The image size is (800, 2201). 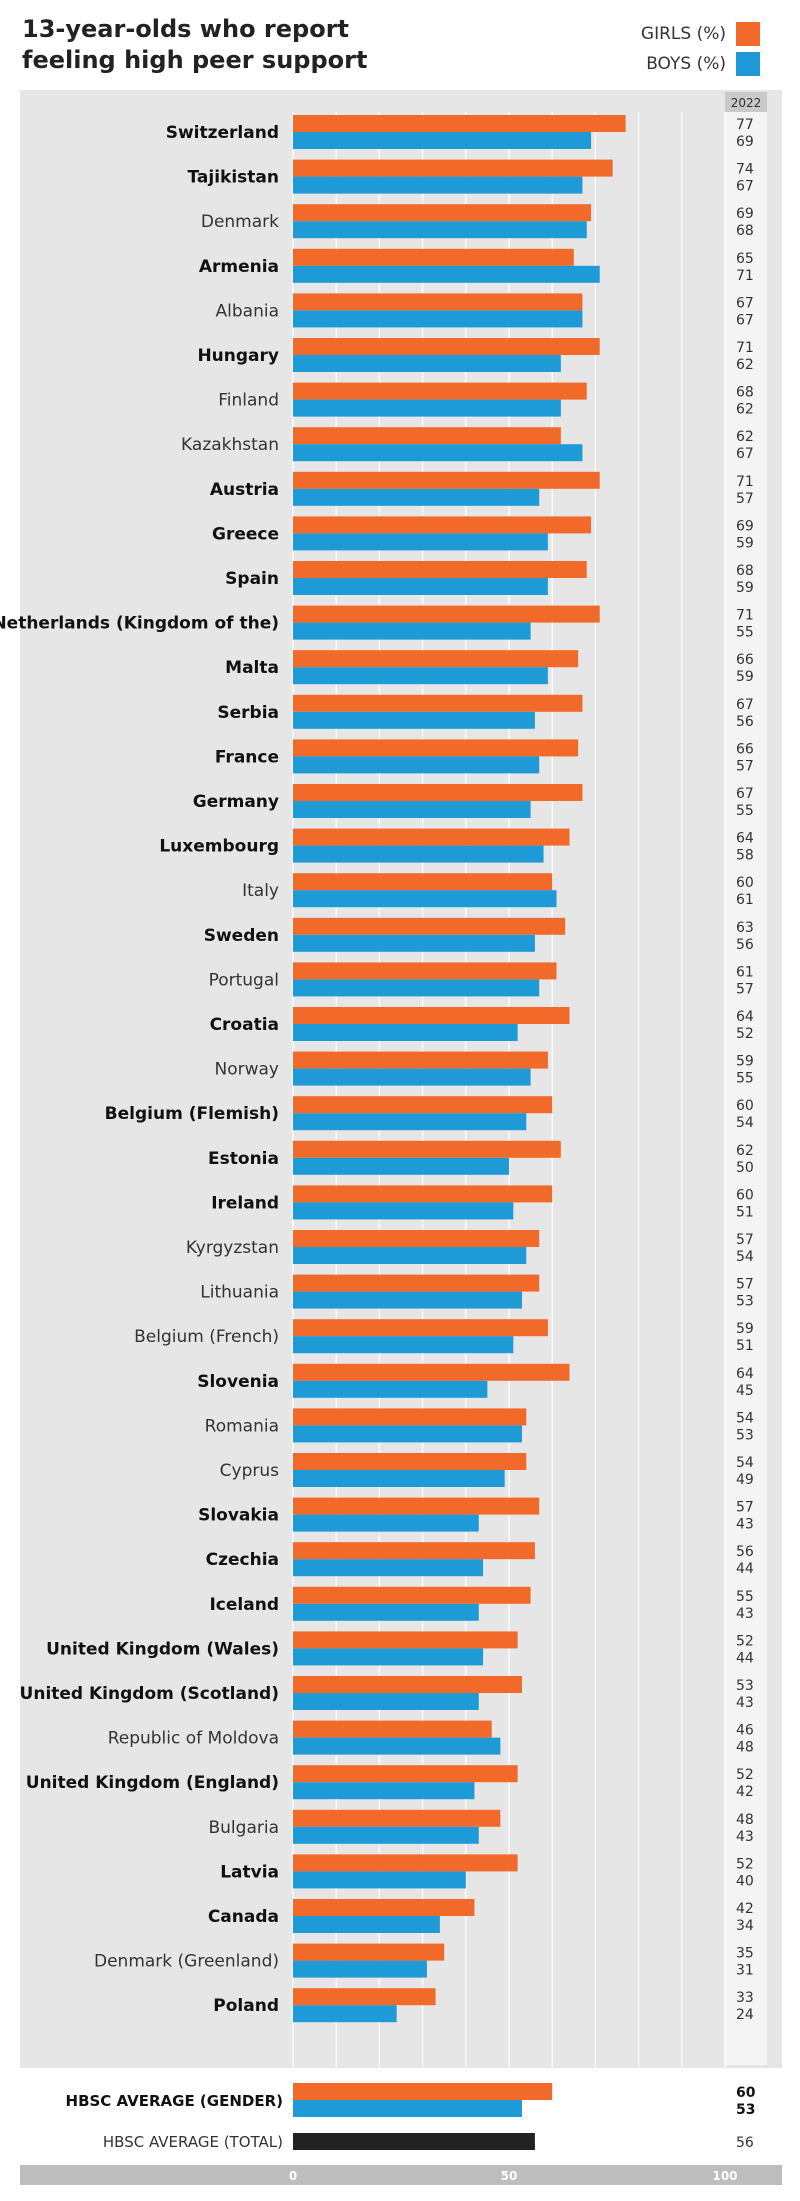 I want to click on value-average-girls: 60, so click(x=746, y=2093).